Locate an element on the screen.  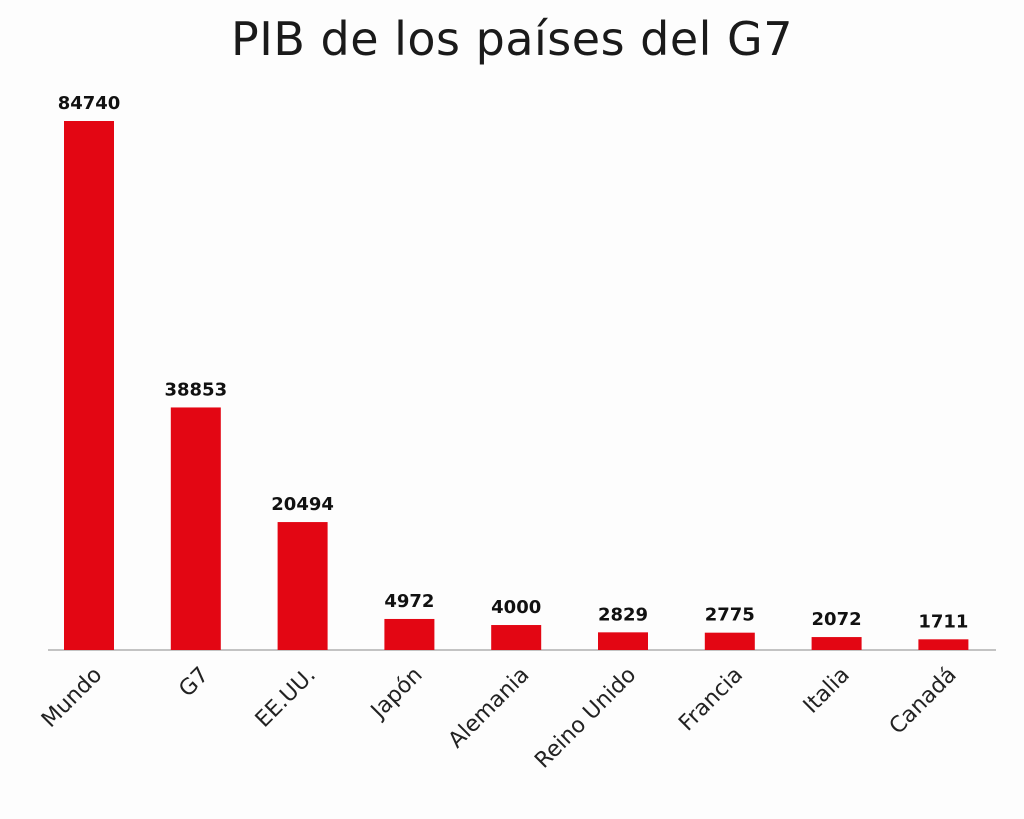
value-label-7: 2072 is located at coordinates (837, 619).